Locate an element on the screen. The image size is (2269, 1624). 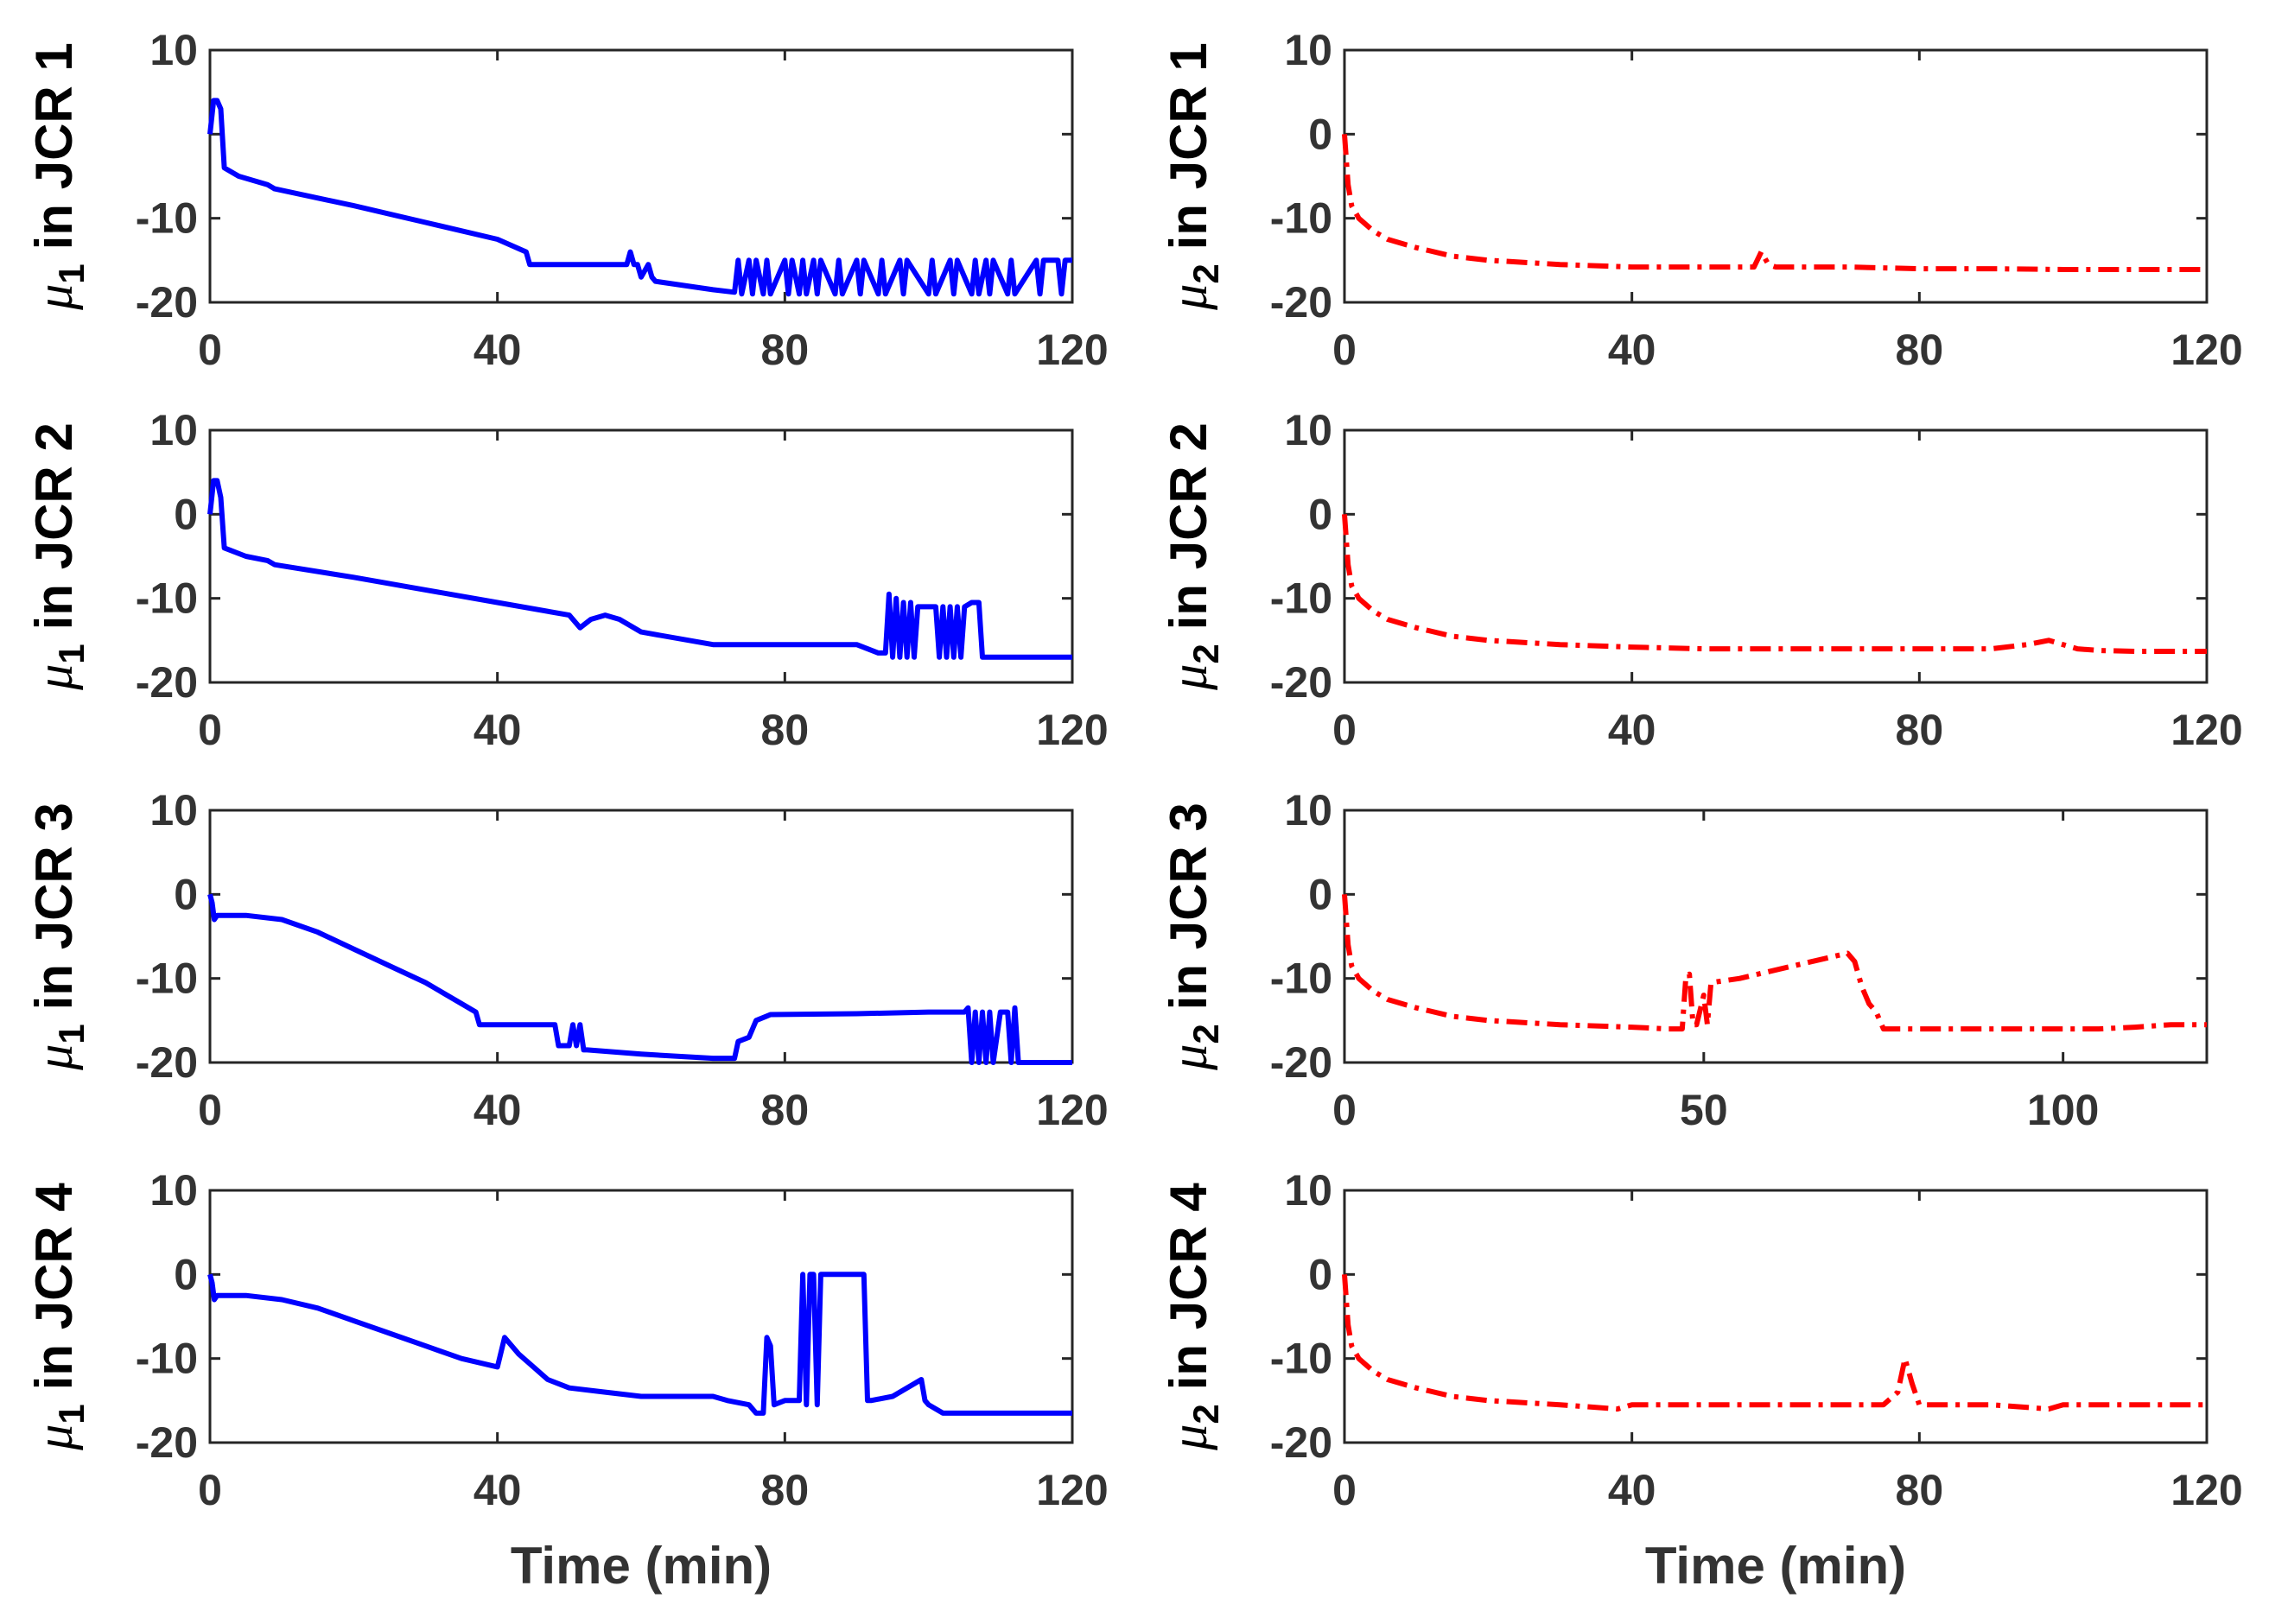
y-axis-label-text: in JCR 1 is located at coordinates (54, 146).